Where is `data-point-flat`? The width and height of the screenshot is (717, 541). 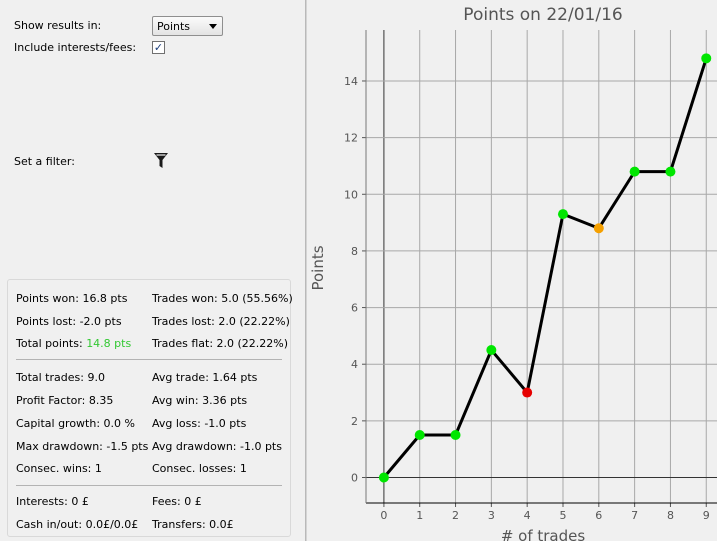
data-point-flat is located at coordinates (598, 228).